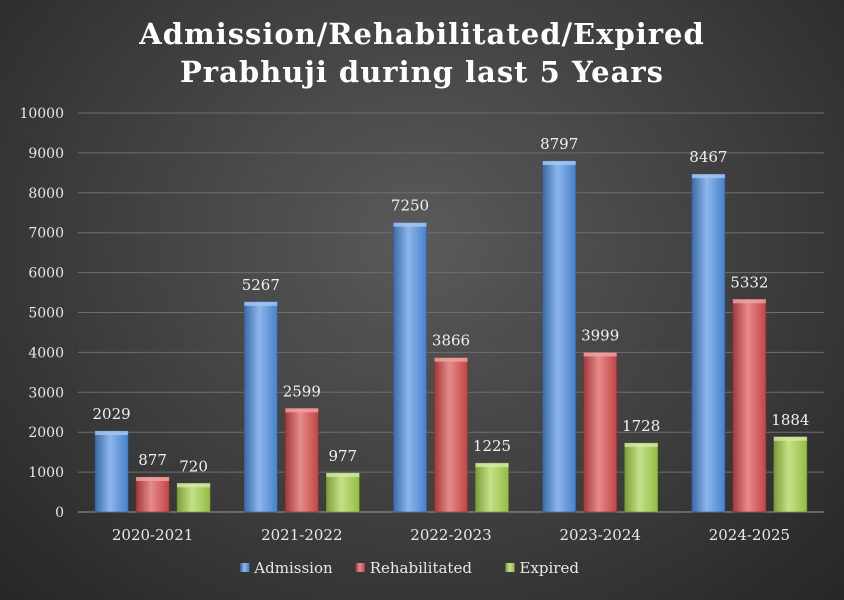 The height and width of the screenshot is (600, 844). Describe the element at coordinates (46, 473) in the screenshot. I see `y-tick-label: 1000` at that location.